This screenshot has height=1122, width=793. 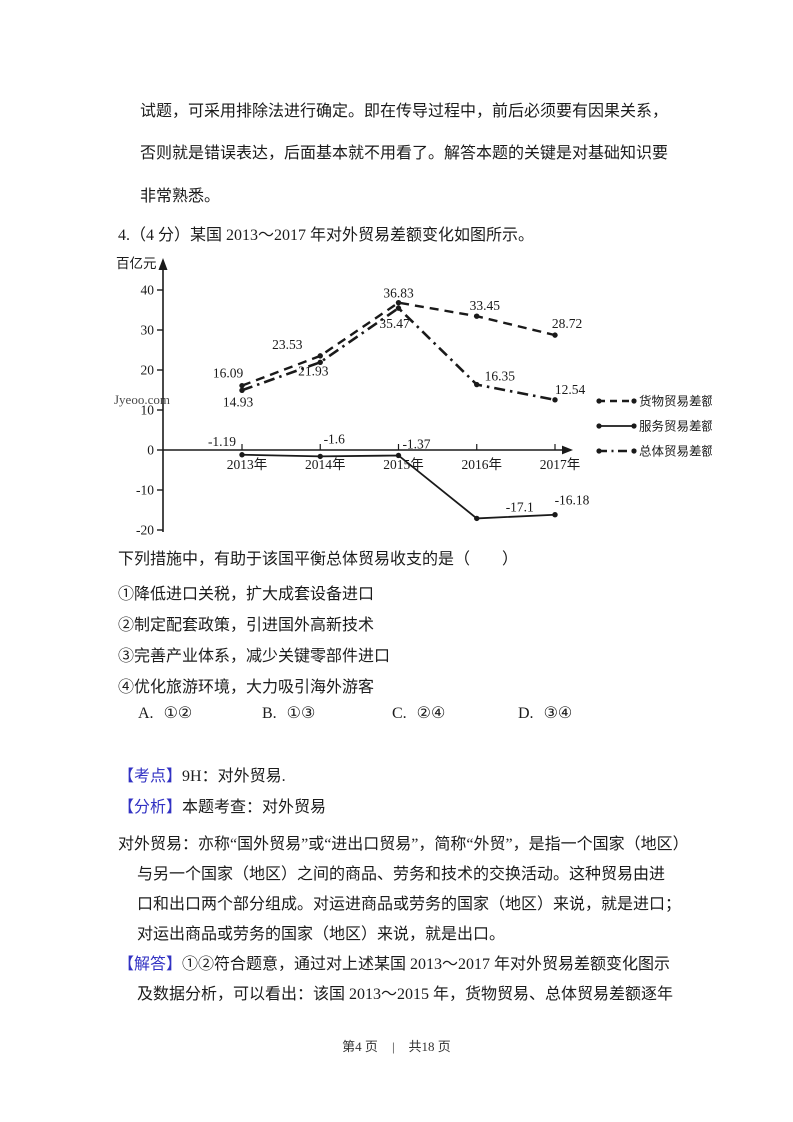 What do you see at coordinates (136, 263) in the screenshot?
I see `svg-text: 百亿元` at bounding box center [136, 263].